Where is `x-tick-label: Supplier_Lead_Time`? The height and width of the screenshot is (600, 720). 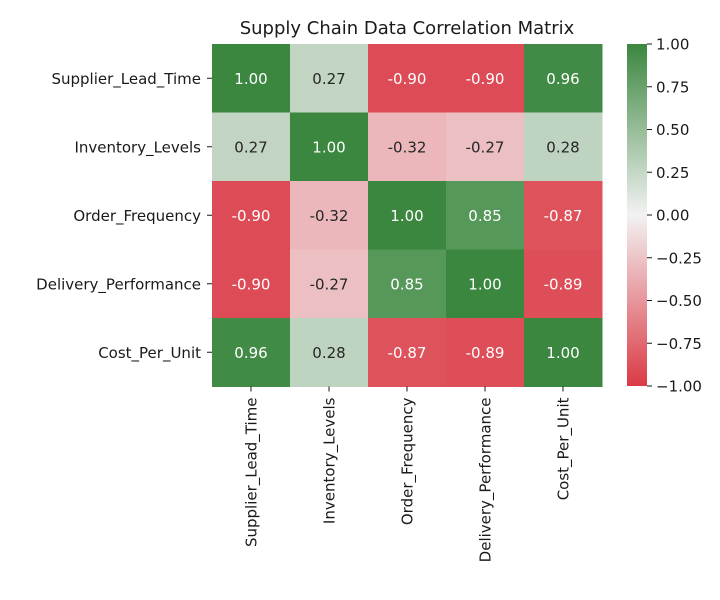 x-tick-label: Supplier_Lead_Time is located at coordinates (252, 473).